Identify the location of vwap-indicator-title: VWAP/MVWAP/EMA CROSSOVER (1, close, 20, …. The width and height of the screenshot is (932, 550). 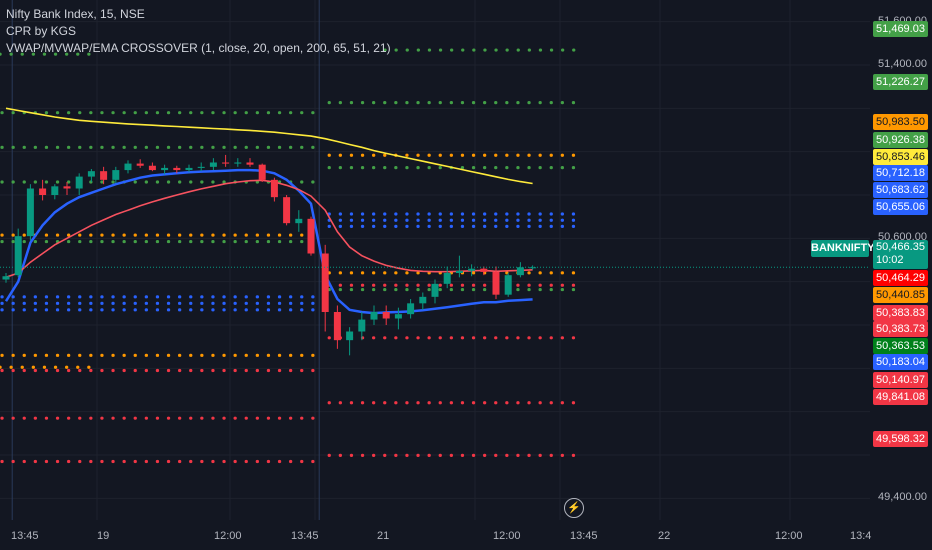
(198, 48).